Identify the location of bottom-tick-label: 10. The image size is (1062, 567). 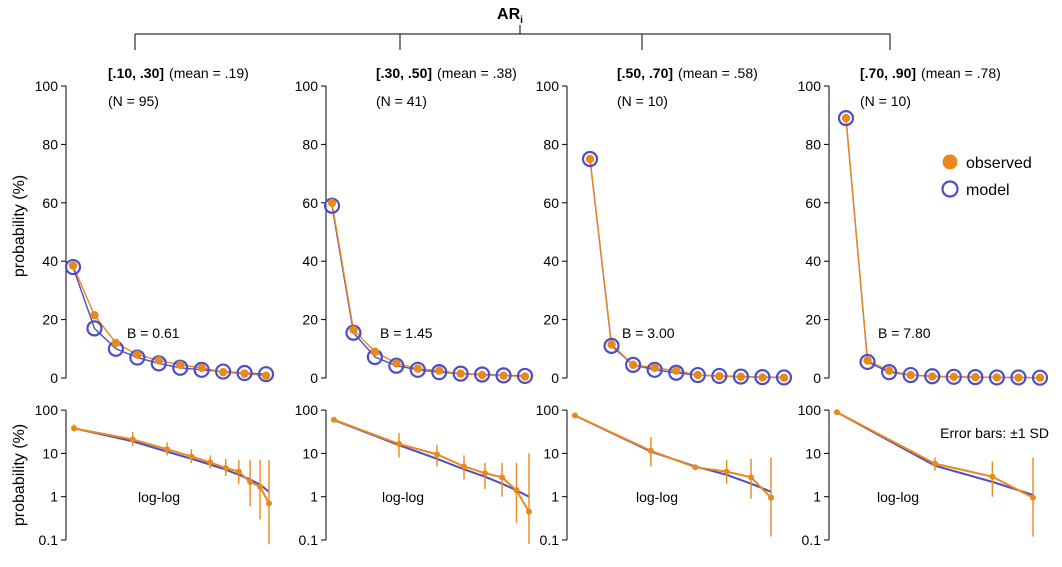
(813, 453).